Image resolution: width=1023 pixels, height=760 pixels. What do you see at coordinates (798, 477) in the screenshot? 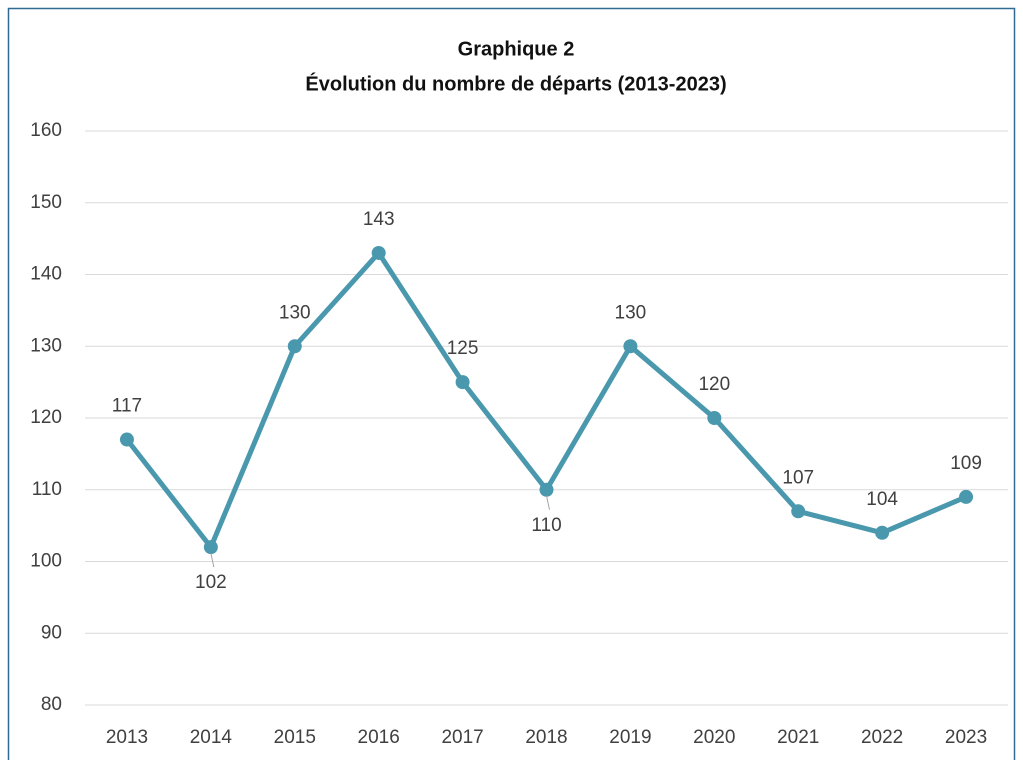
I see `data-label: 107` at bounding box center [798, 477].